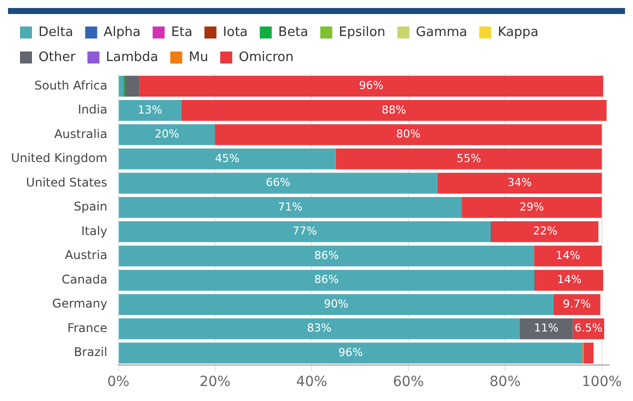 The height and width of the screenshot is (401, 633). I want to click on y-tick-label: Germany, so click(80, 303).